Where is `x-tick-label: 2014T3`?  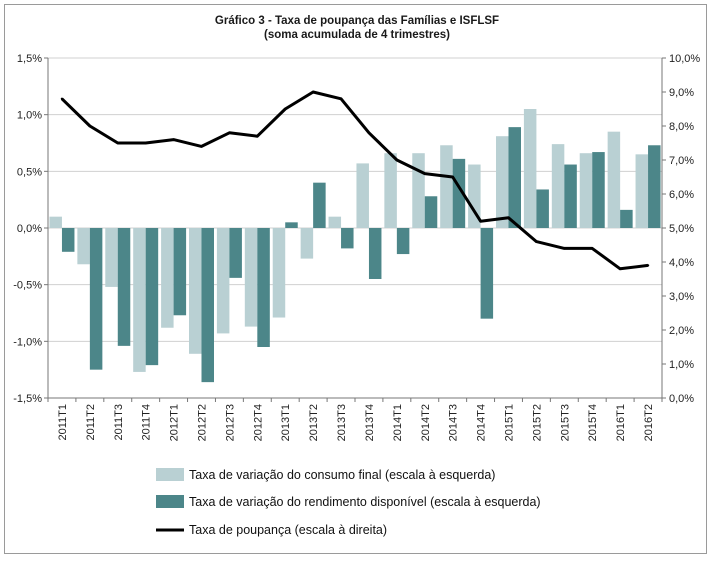
x-tick-label: 2014T3 is located at coordinates (454, 422).